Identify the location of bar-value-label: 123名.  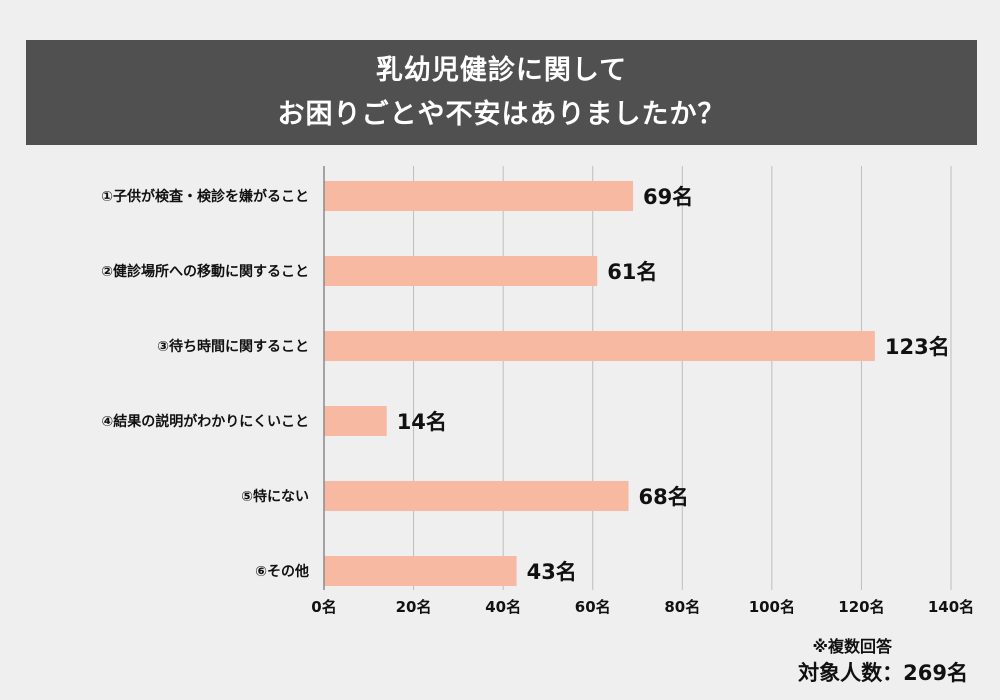
(917, 347).